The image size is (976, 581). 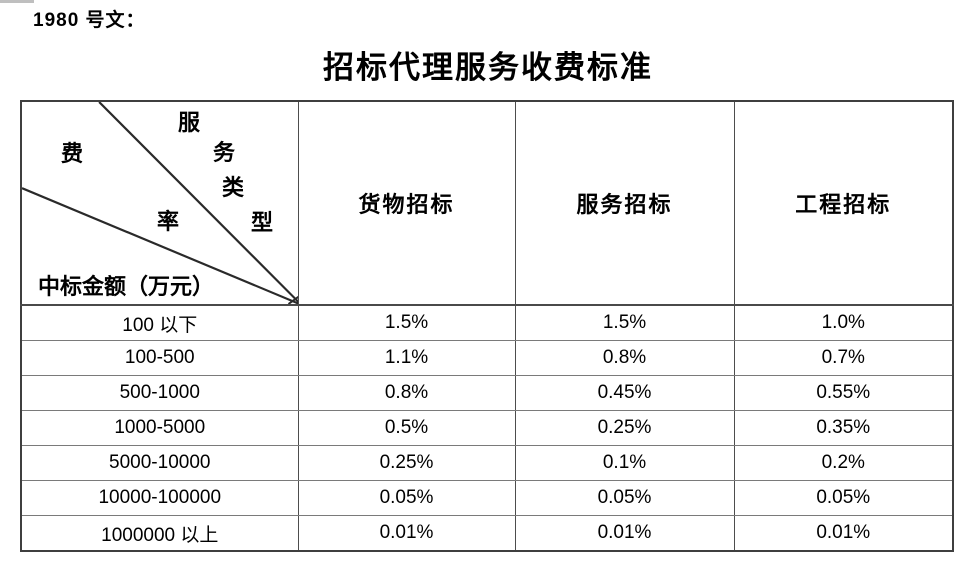 I want to click on row-label-amount-range: 100-500, so click(x=159, y=358).